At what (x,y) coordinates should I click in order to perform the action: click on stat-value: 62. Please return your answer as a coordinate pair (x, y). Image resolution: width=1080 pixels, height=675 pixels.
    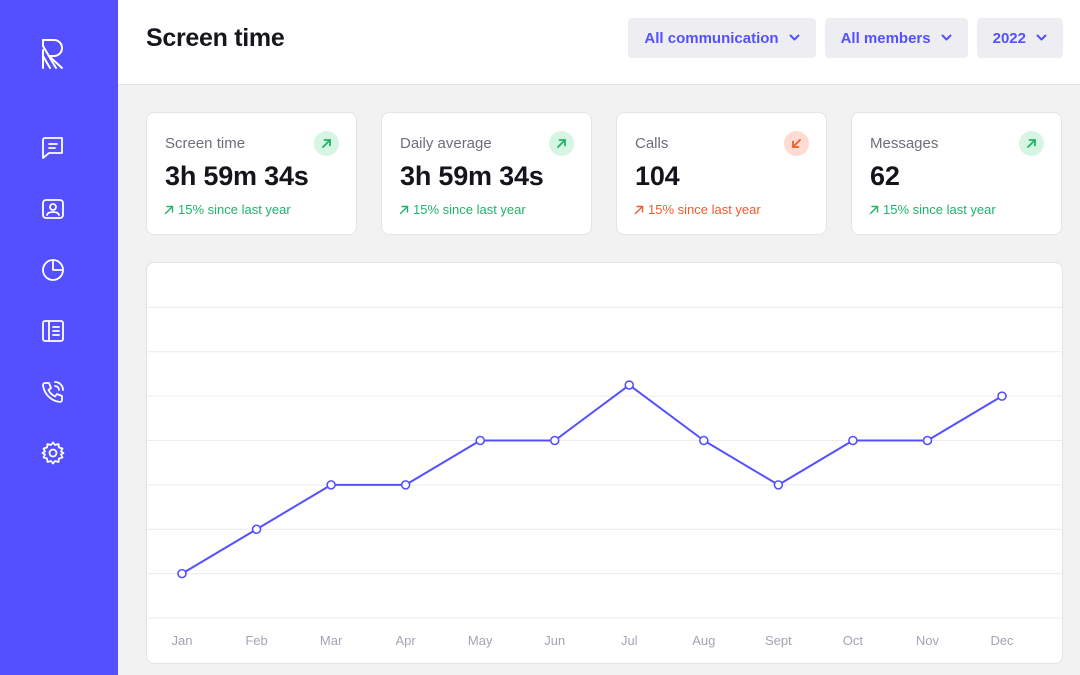
    Looking at the image, I should click on (885, 176).